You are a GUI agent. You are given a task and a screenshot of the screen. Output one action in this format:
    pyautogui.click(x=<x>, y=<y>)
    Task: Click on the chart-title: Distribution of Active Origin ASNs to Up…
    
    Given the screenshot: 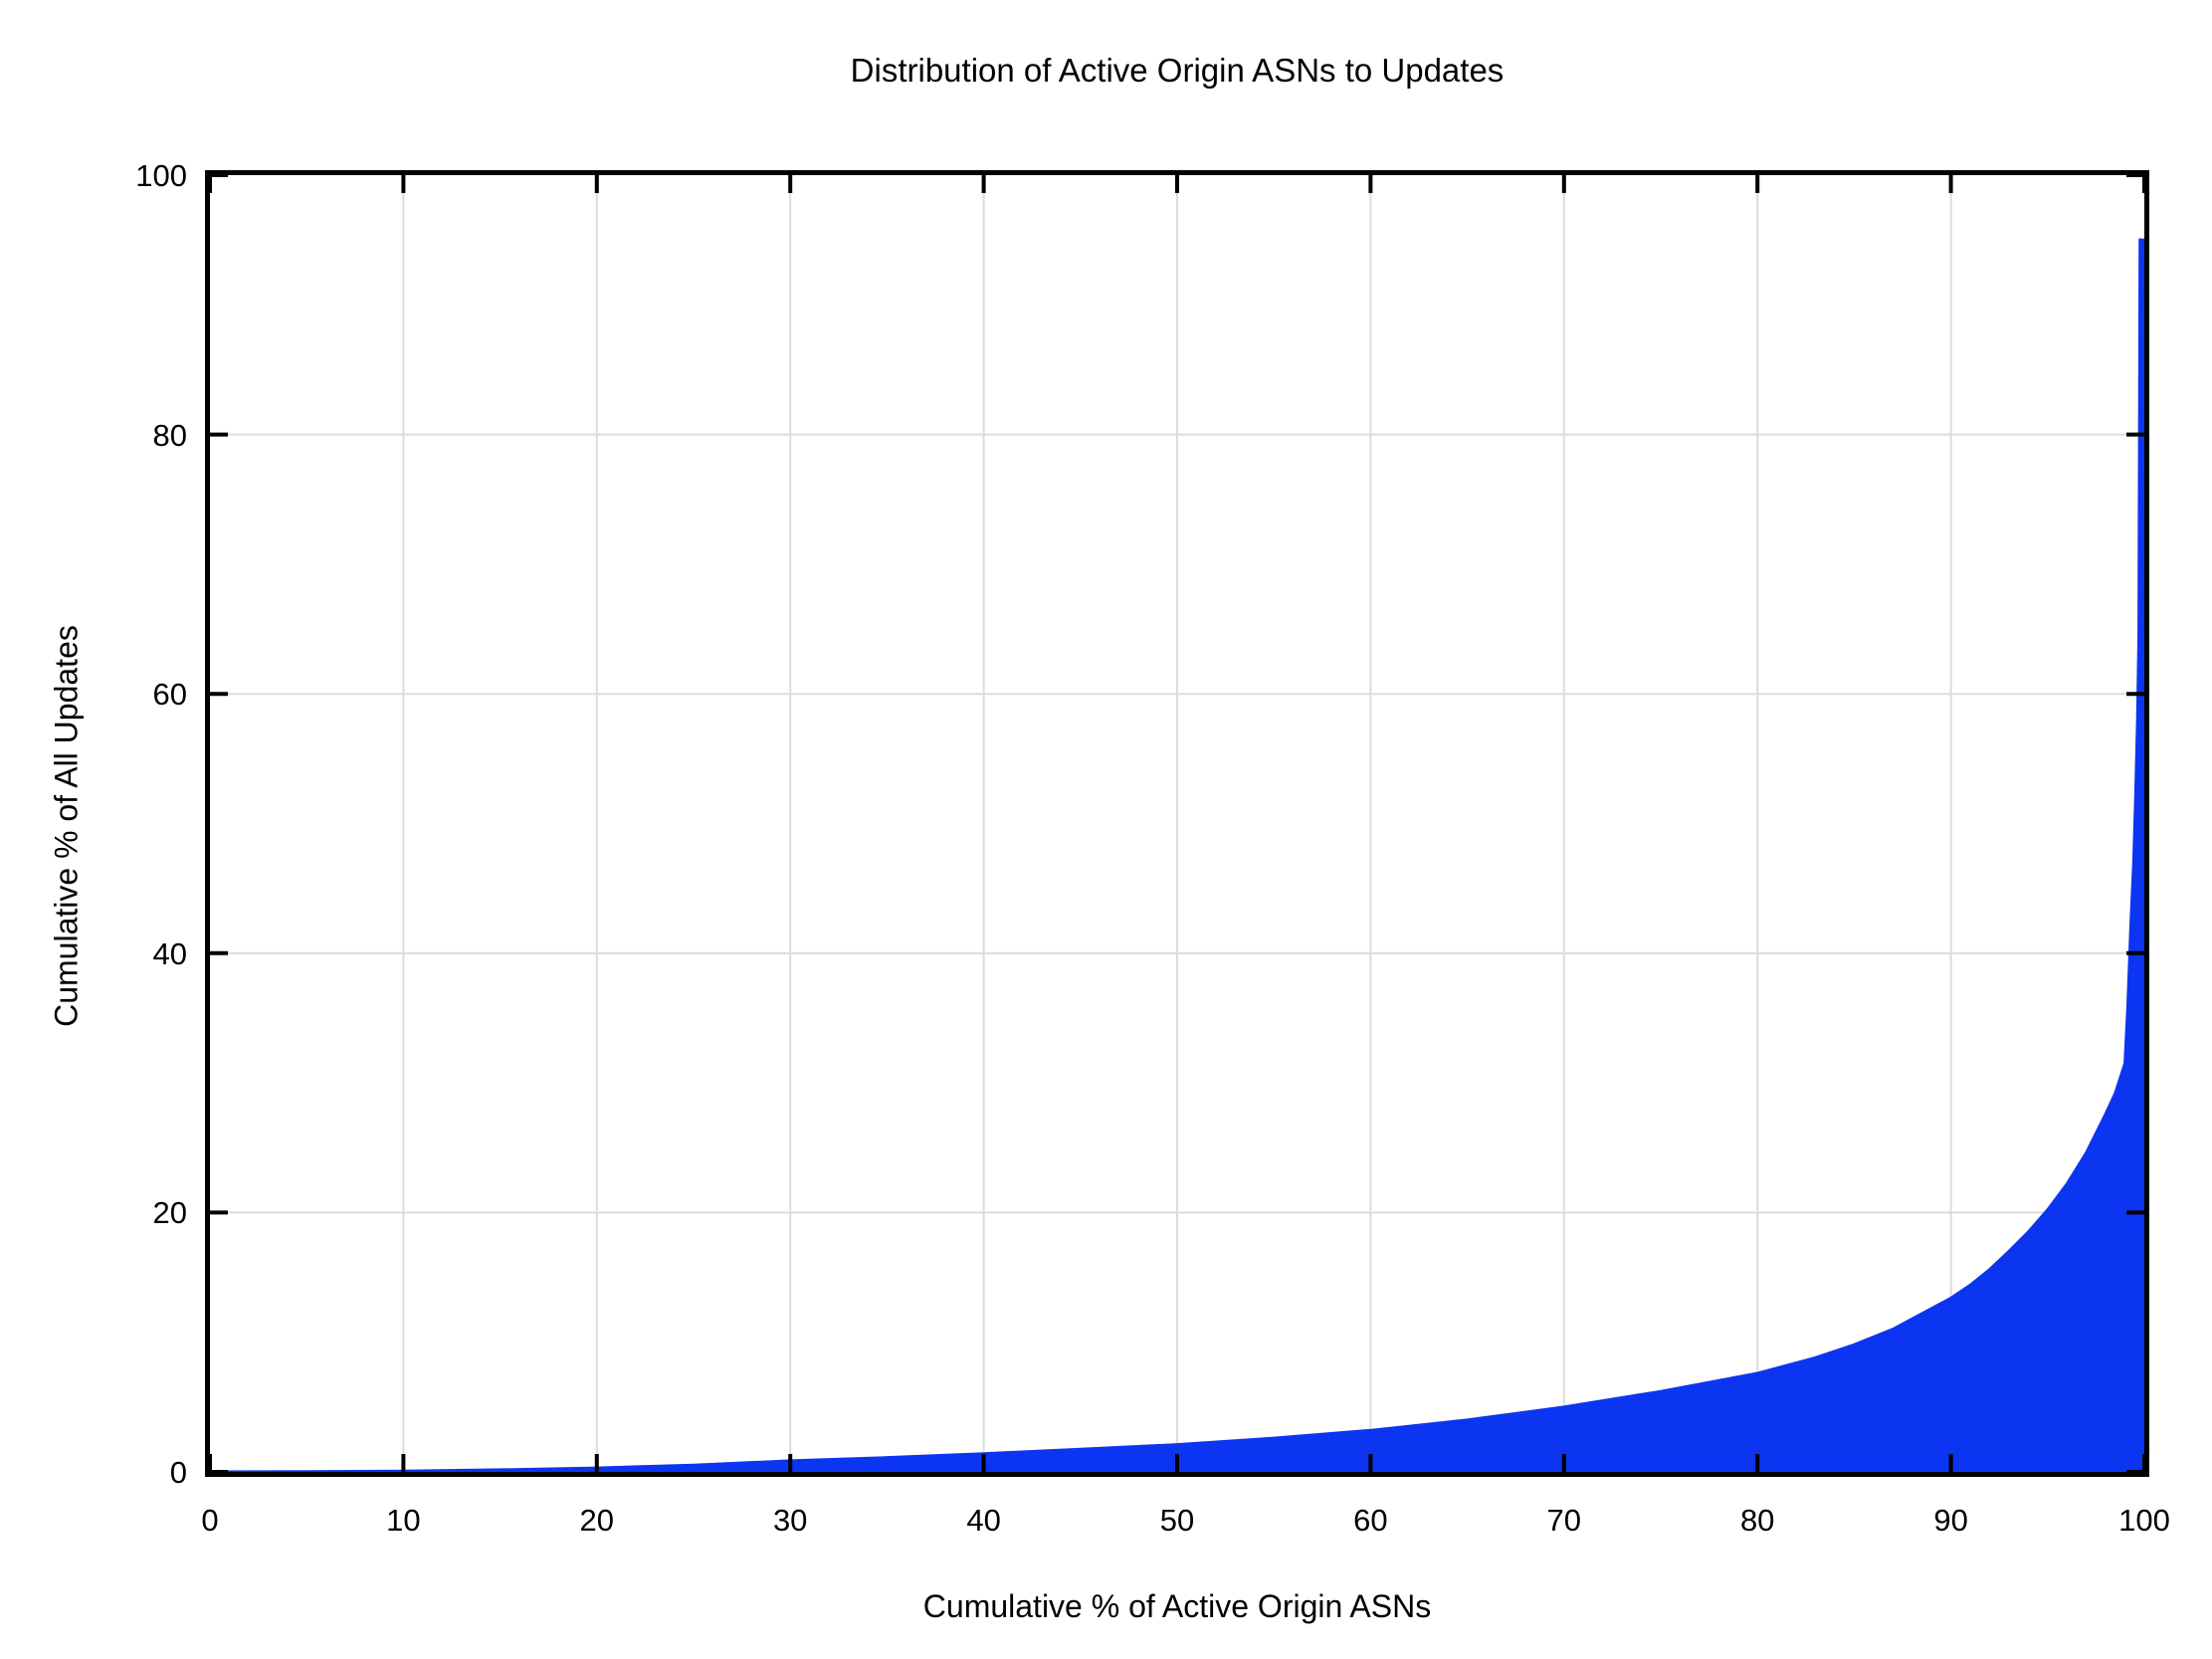 What is the action you would take?
    pyautogui.click(x=1177, y=70)
    